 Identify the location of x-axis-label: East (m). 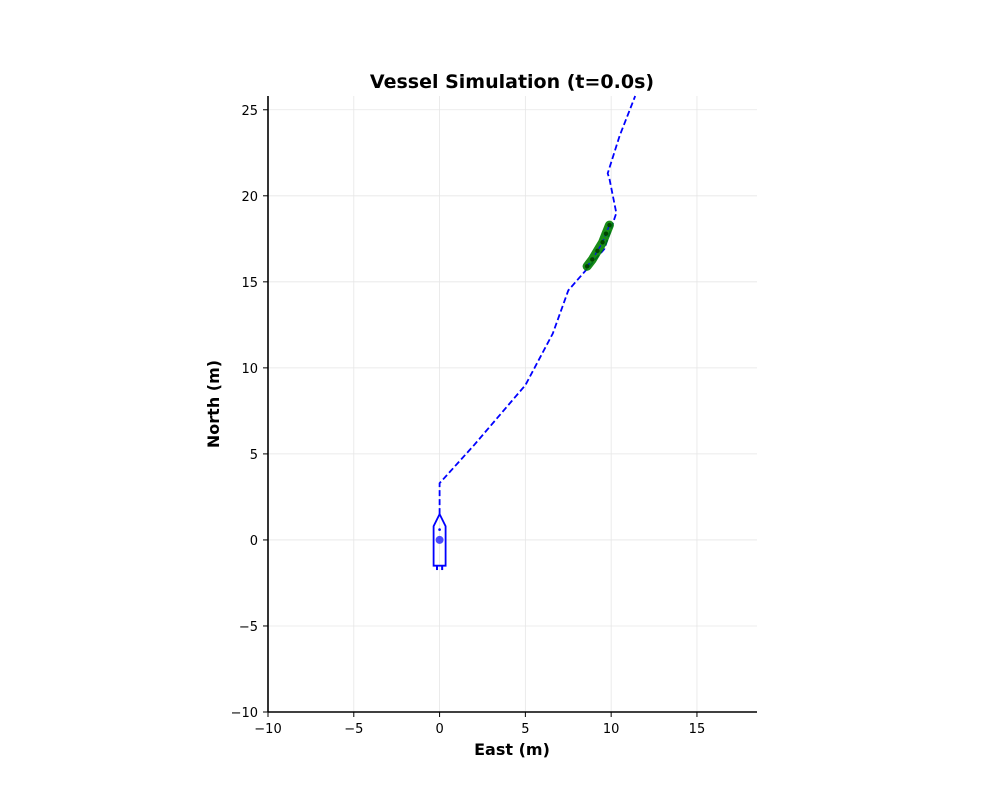
(512, 749).